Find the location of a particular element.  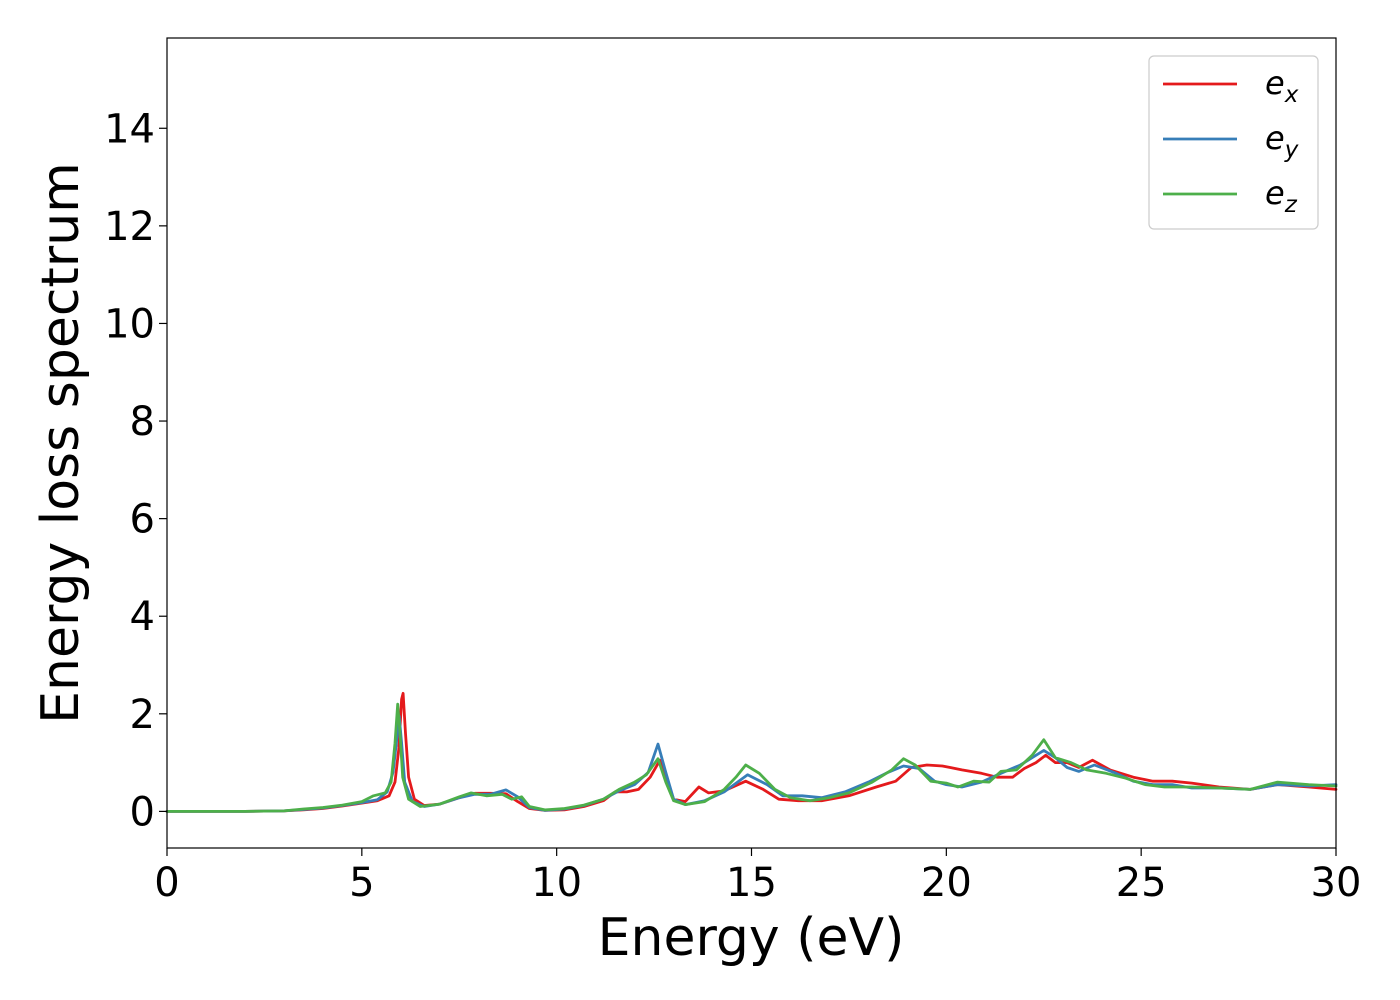

legend: ex ey ez is located at coordinates (1233, 142).